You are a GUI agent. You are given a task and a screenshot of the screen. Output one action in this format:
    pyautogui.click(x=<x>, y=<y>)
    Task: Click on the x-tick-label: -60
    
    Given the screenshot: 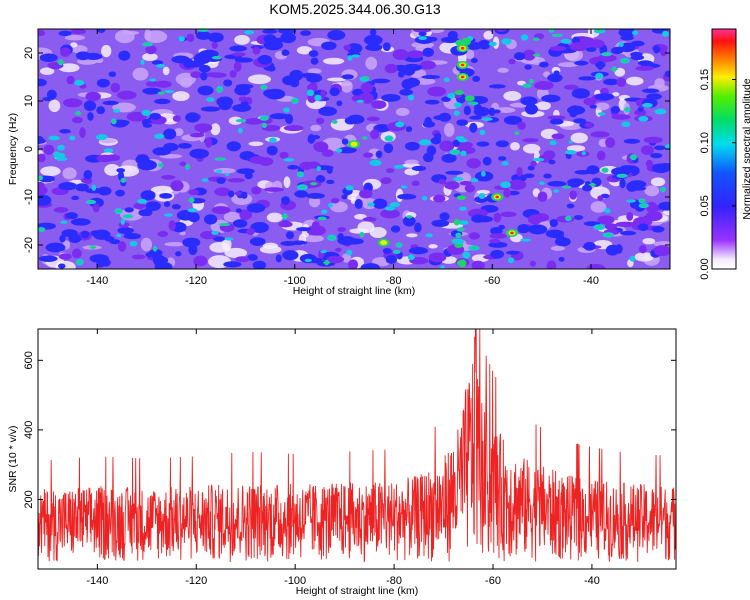 What is the action you would take?
    pyautogui.click(x=492, y=281)
    